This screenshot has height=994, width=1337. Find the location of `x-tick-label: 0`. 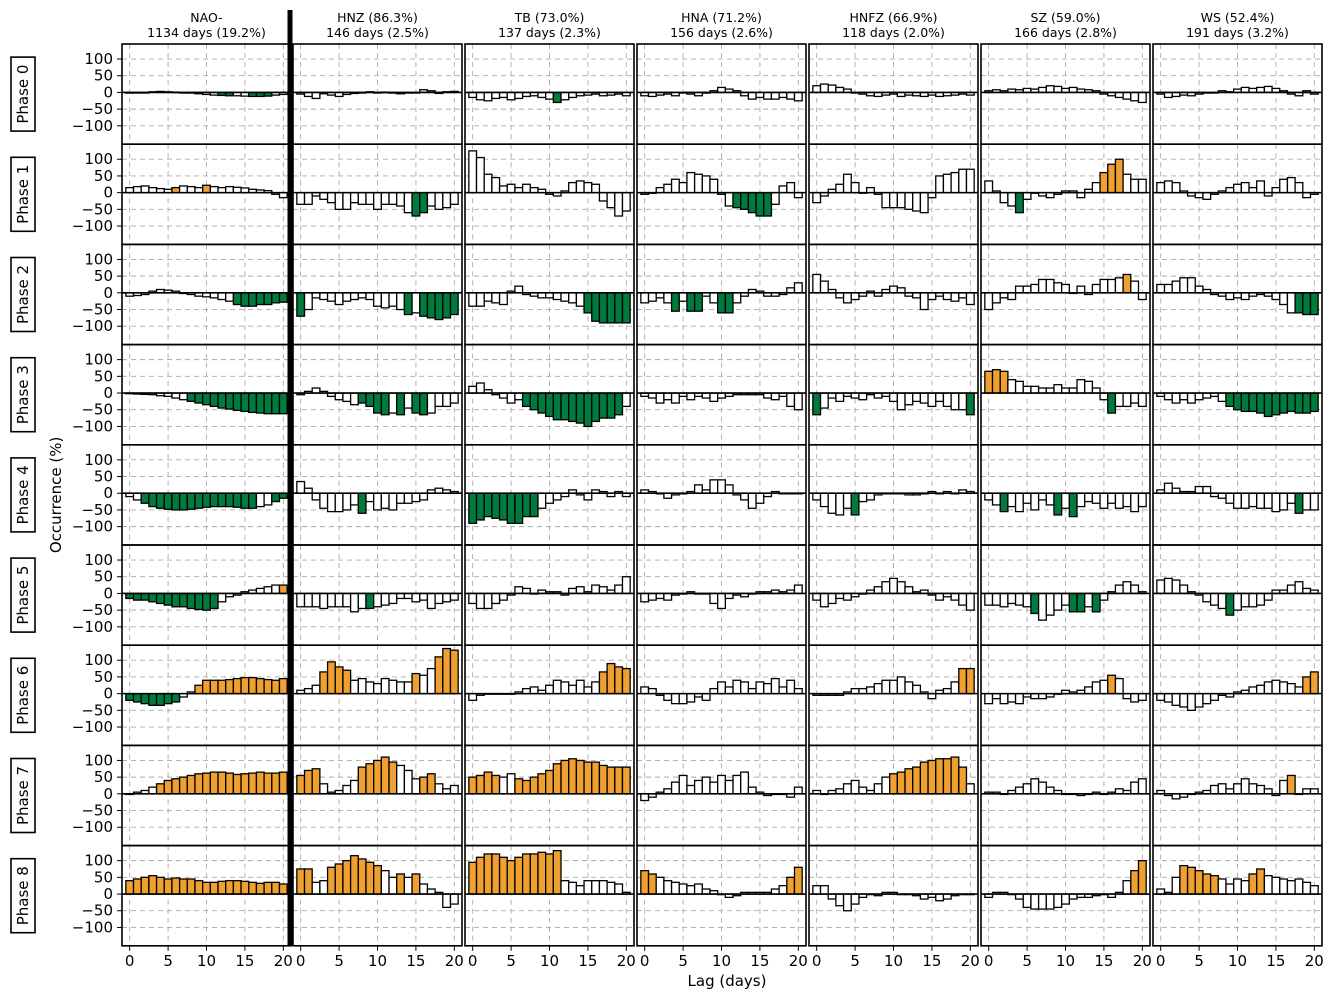

x-tick-label: 0 is located at coordinates (301, 961).